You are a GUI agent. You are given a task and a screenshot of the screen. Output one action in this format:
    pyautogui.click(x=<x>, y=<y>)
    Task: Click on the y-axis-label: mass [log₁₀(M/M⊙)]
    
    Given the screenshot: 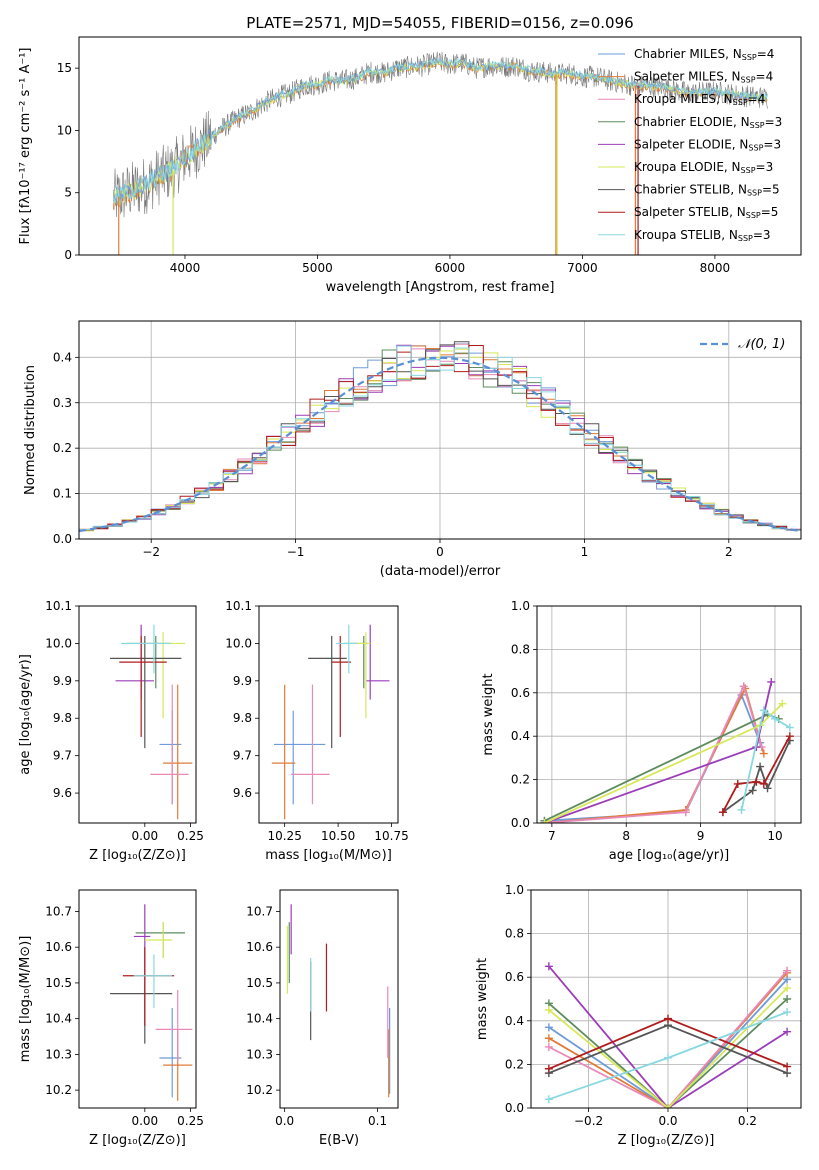 What is the action you would take?
    pyautogui.click(x=25, y=999)
    